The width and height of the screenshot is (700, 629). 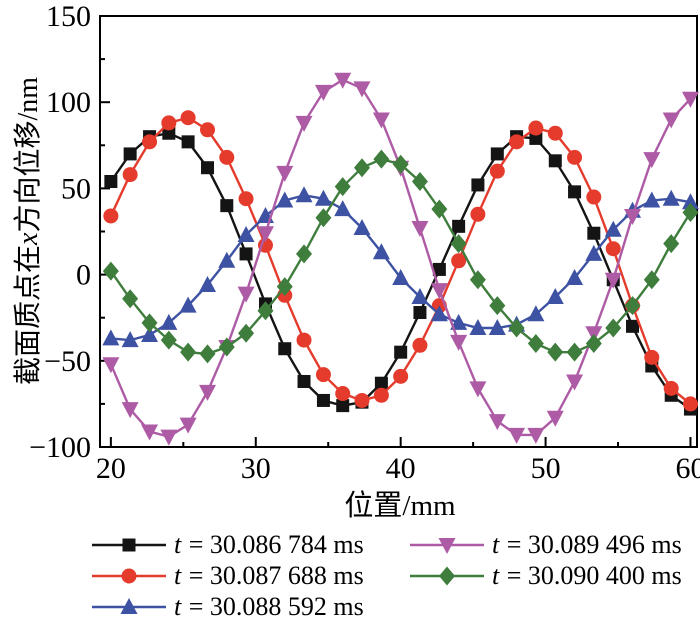 I want to click on legend-circle-marker-icon, so click(x=129, y=576).